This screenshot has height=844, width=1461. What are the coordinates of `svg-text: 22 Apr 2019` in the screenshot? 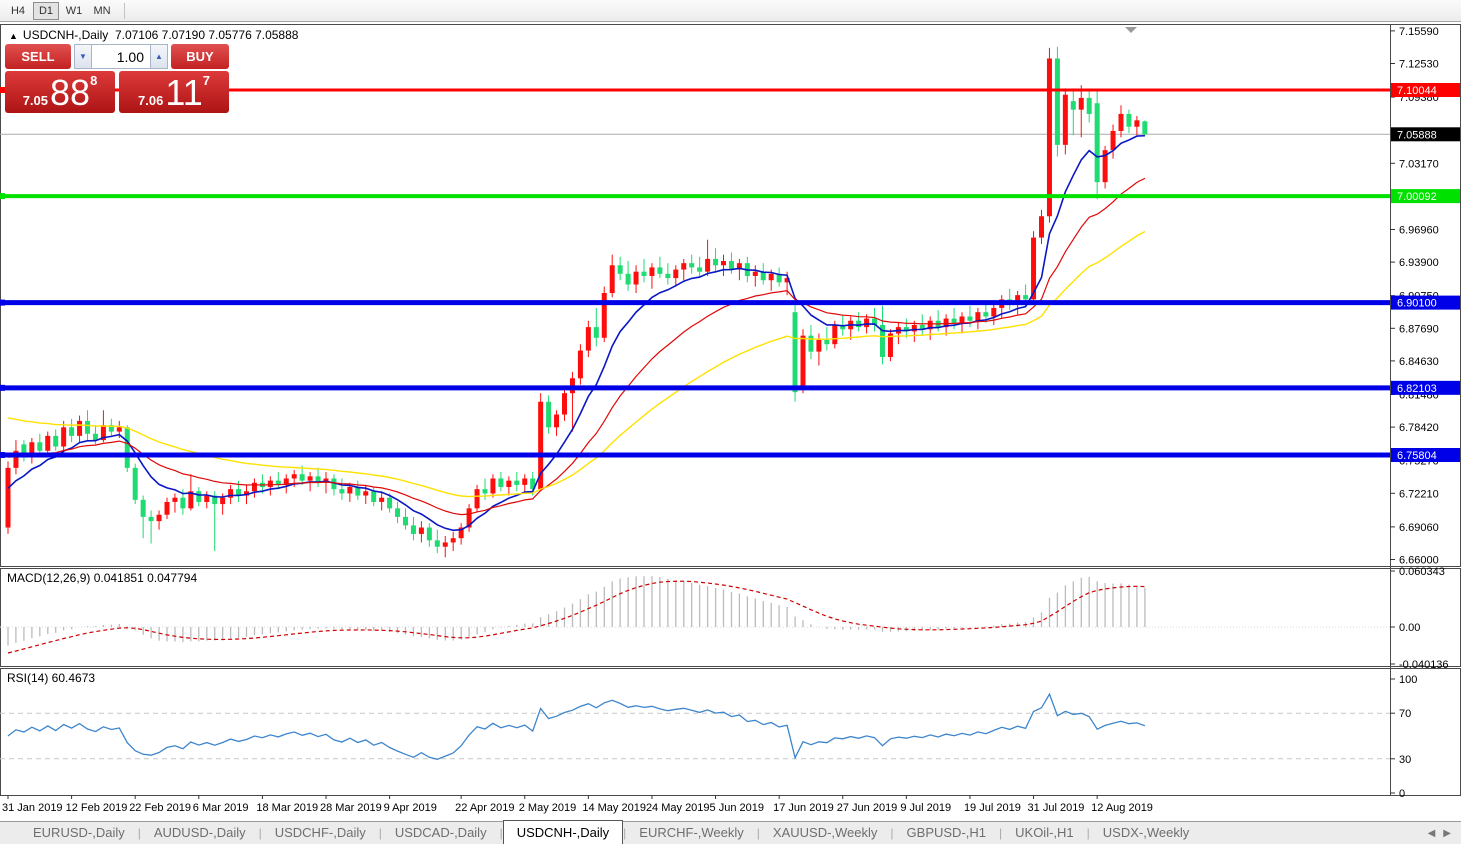 It's located at (484, 808).